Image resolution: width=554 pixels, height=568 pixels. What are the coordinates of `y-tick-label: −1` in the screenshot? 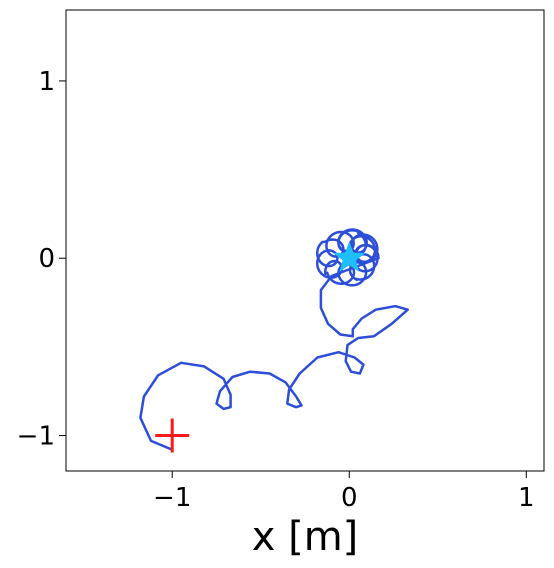 It's located at (36, 437).